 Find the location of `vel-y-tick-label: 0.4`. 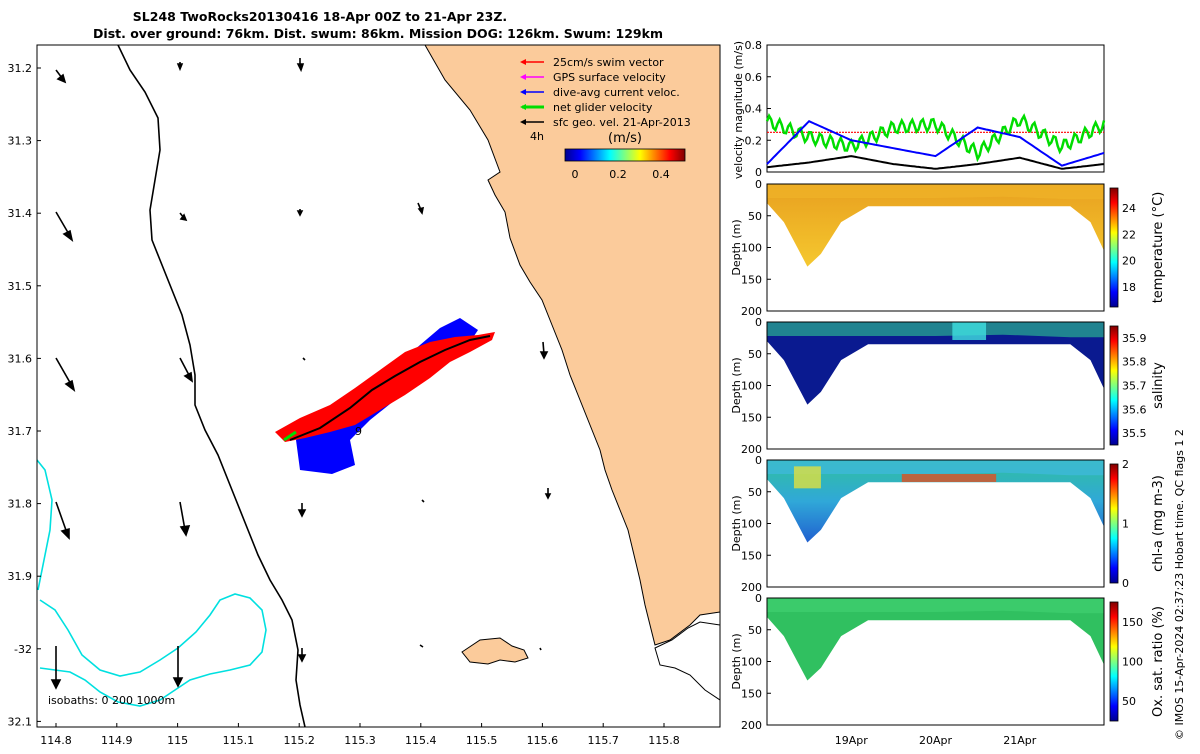

vel-y-tick-label: 0.4 is located at coordinates (754, 109).